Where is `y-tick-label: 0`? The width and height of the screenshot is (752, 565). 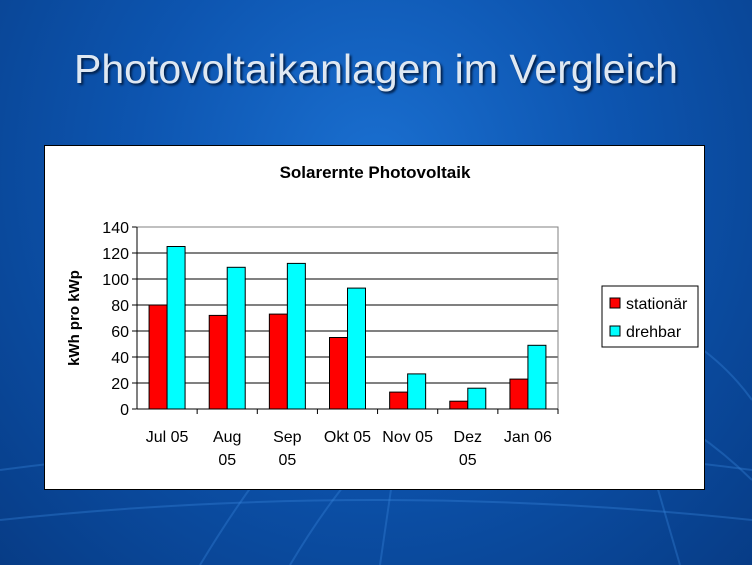
y-tick-label: 0 is located at coordinates (124, 410).